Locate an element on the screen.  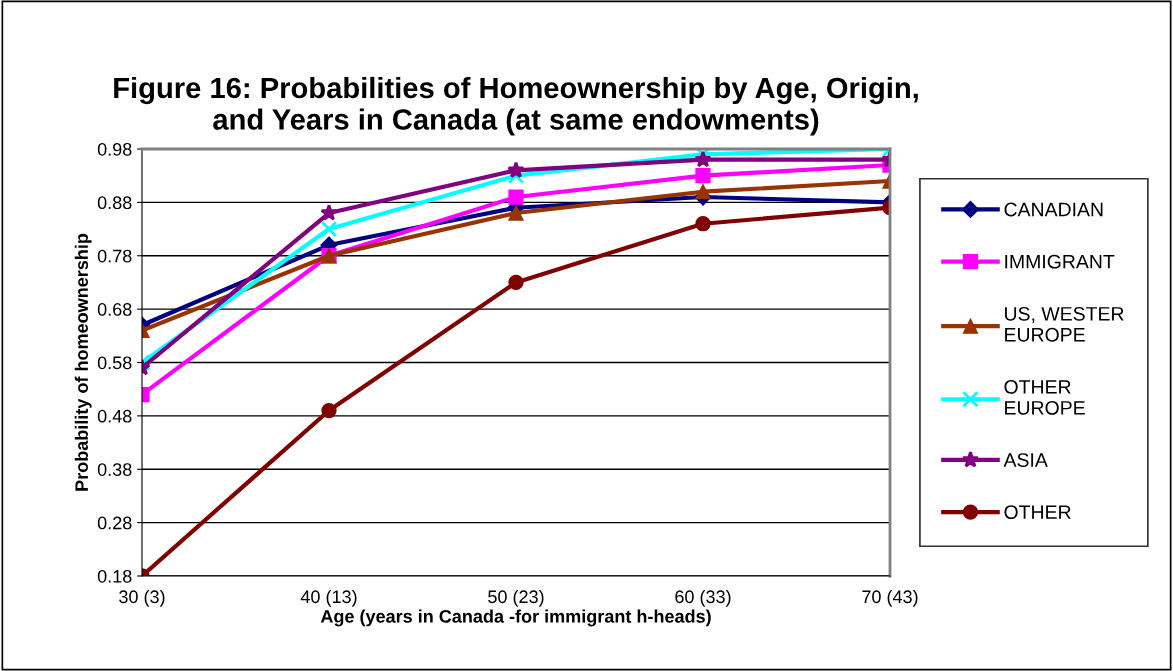
x-tick-label: 60 (33) is located at coordinates (703, 598).